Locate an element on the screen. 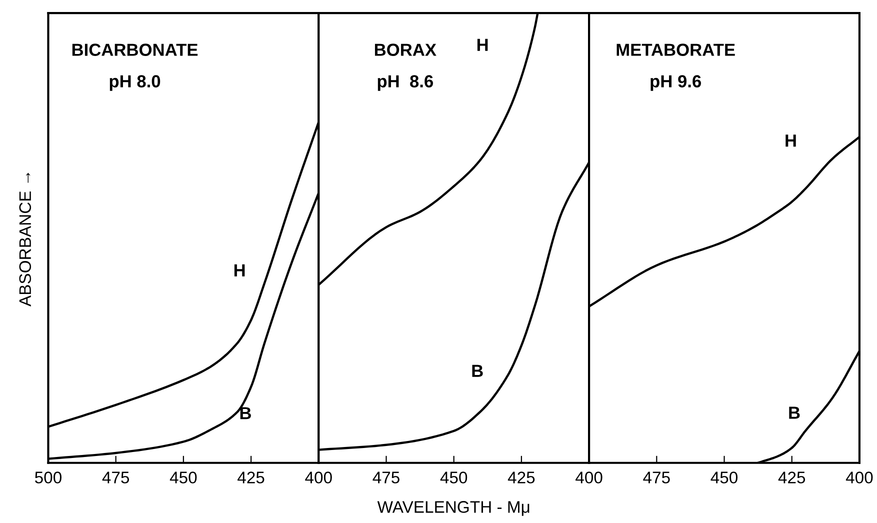 This screenshot has height=523, width=877. x-tick-label: 500 is located at coordinates (48, 478).